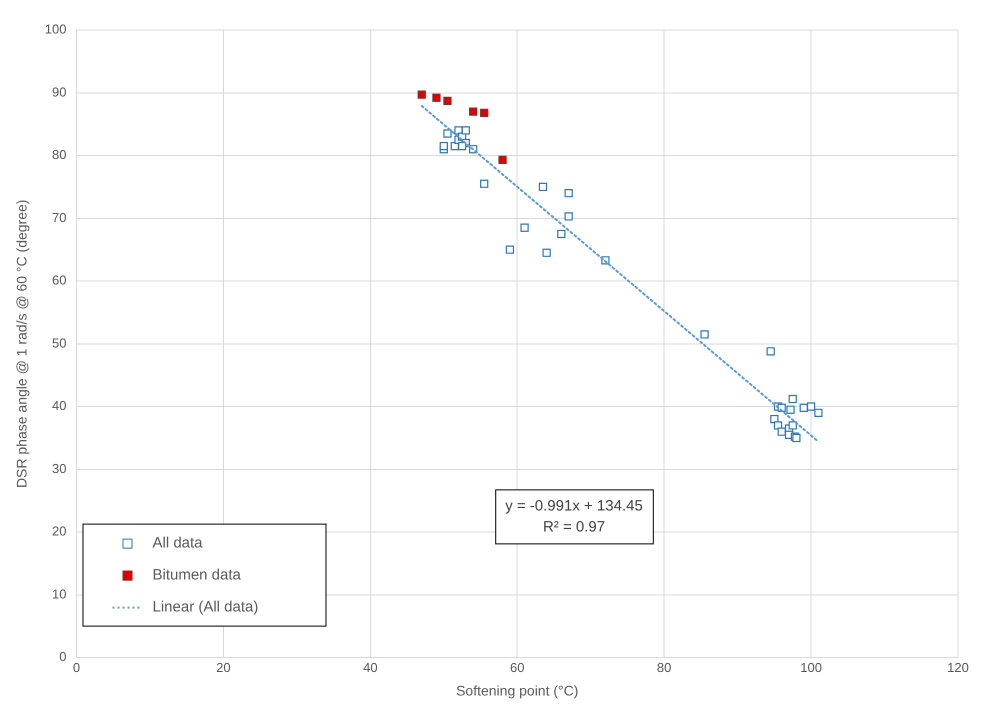  I want to click on y-tick-label: 80, so click(59, 154).